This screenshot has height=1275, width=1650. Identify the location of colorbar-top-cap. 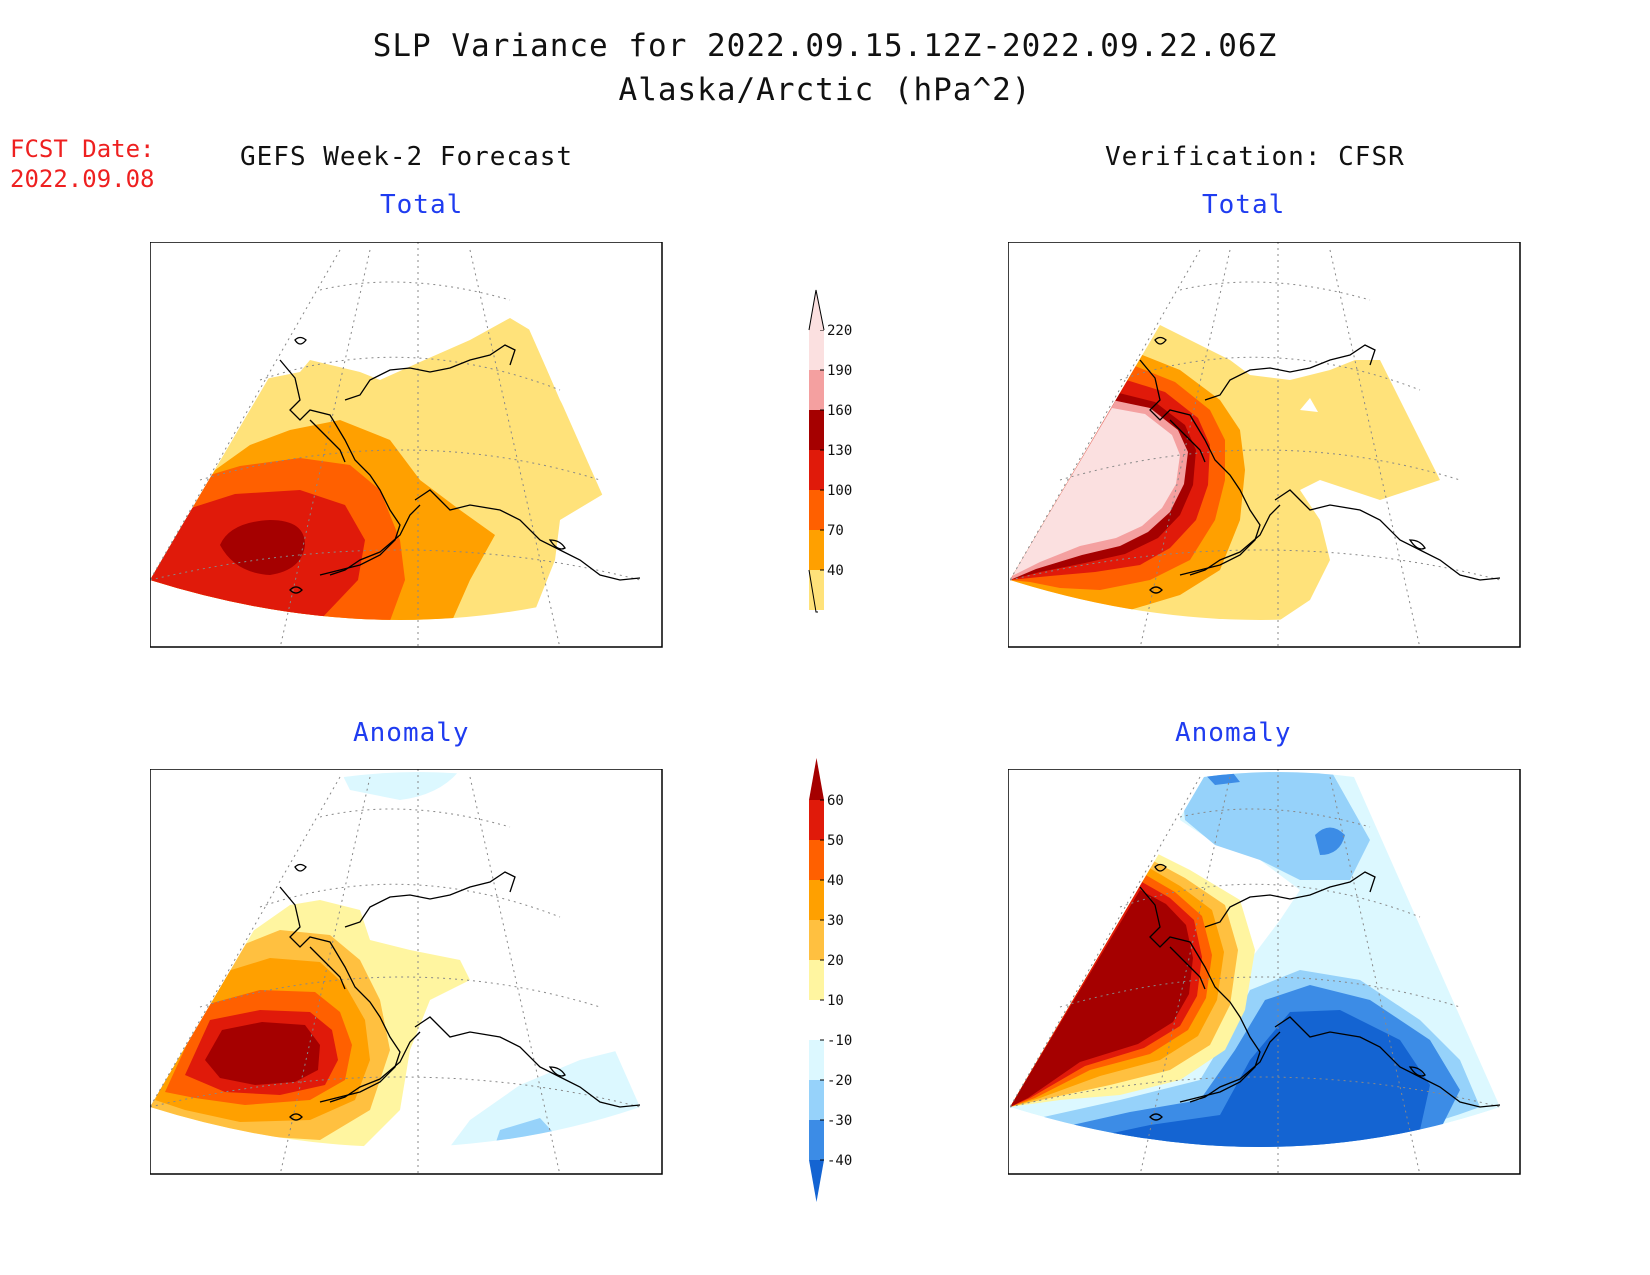
(816, 310).